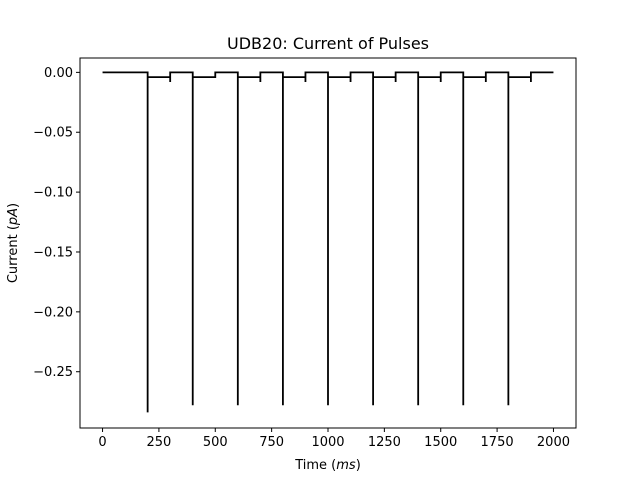 The image size is (640, 485). Describe the element at coordinates (328, 43) in the screenshot. I see `chart-title: UDB20: Current of Pulses` at that location.